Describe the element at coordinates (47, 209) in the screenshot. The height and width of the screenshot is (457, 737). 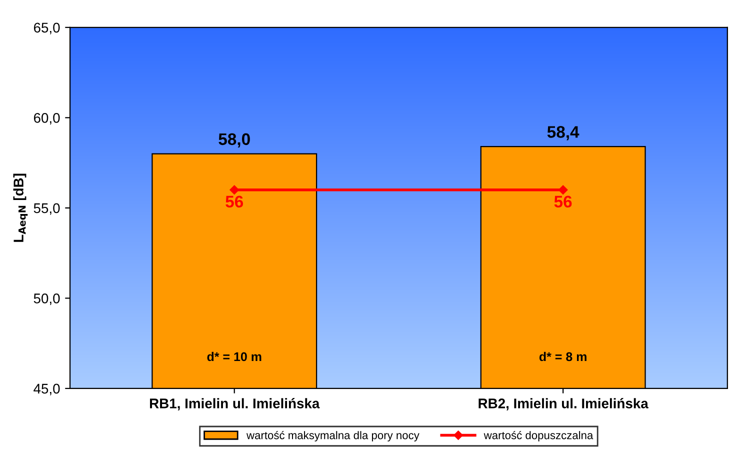
I see `y-tick-label: 55,0` at that location.